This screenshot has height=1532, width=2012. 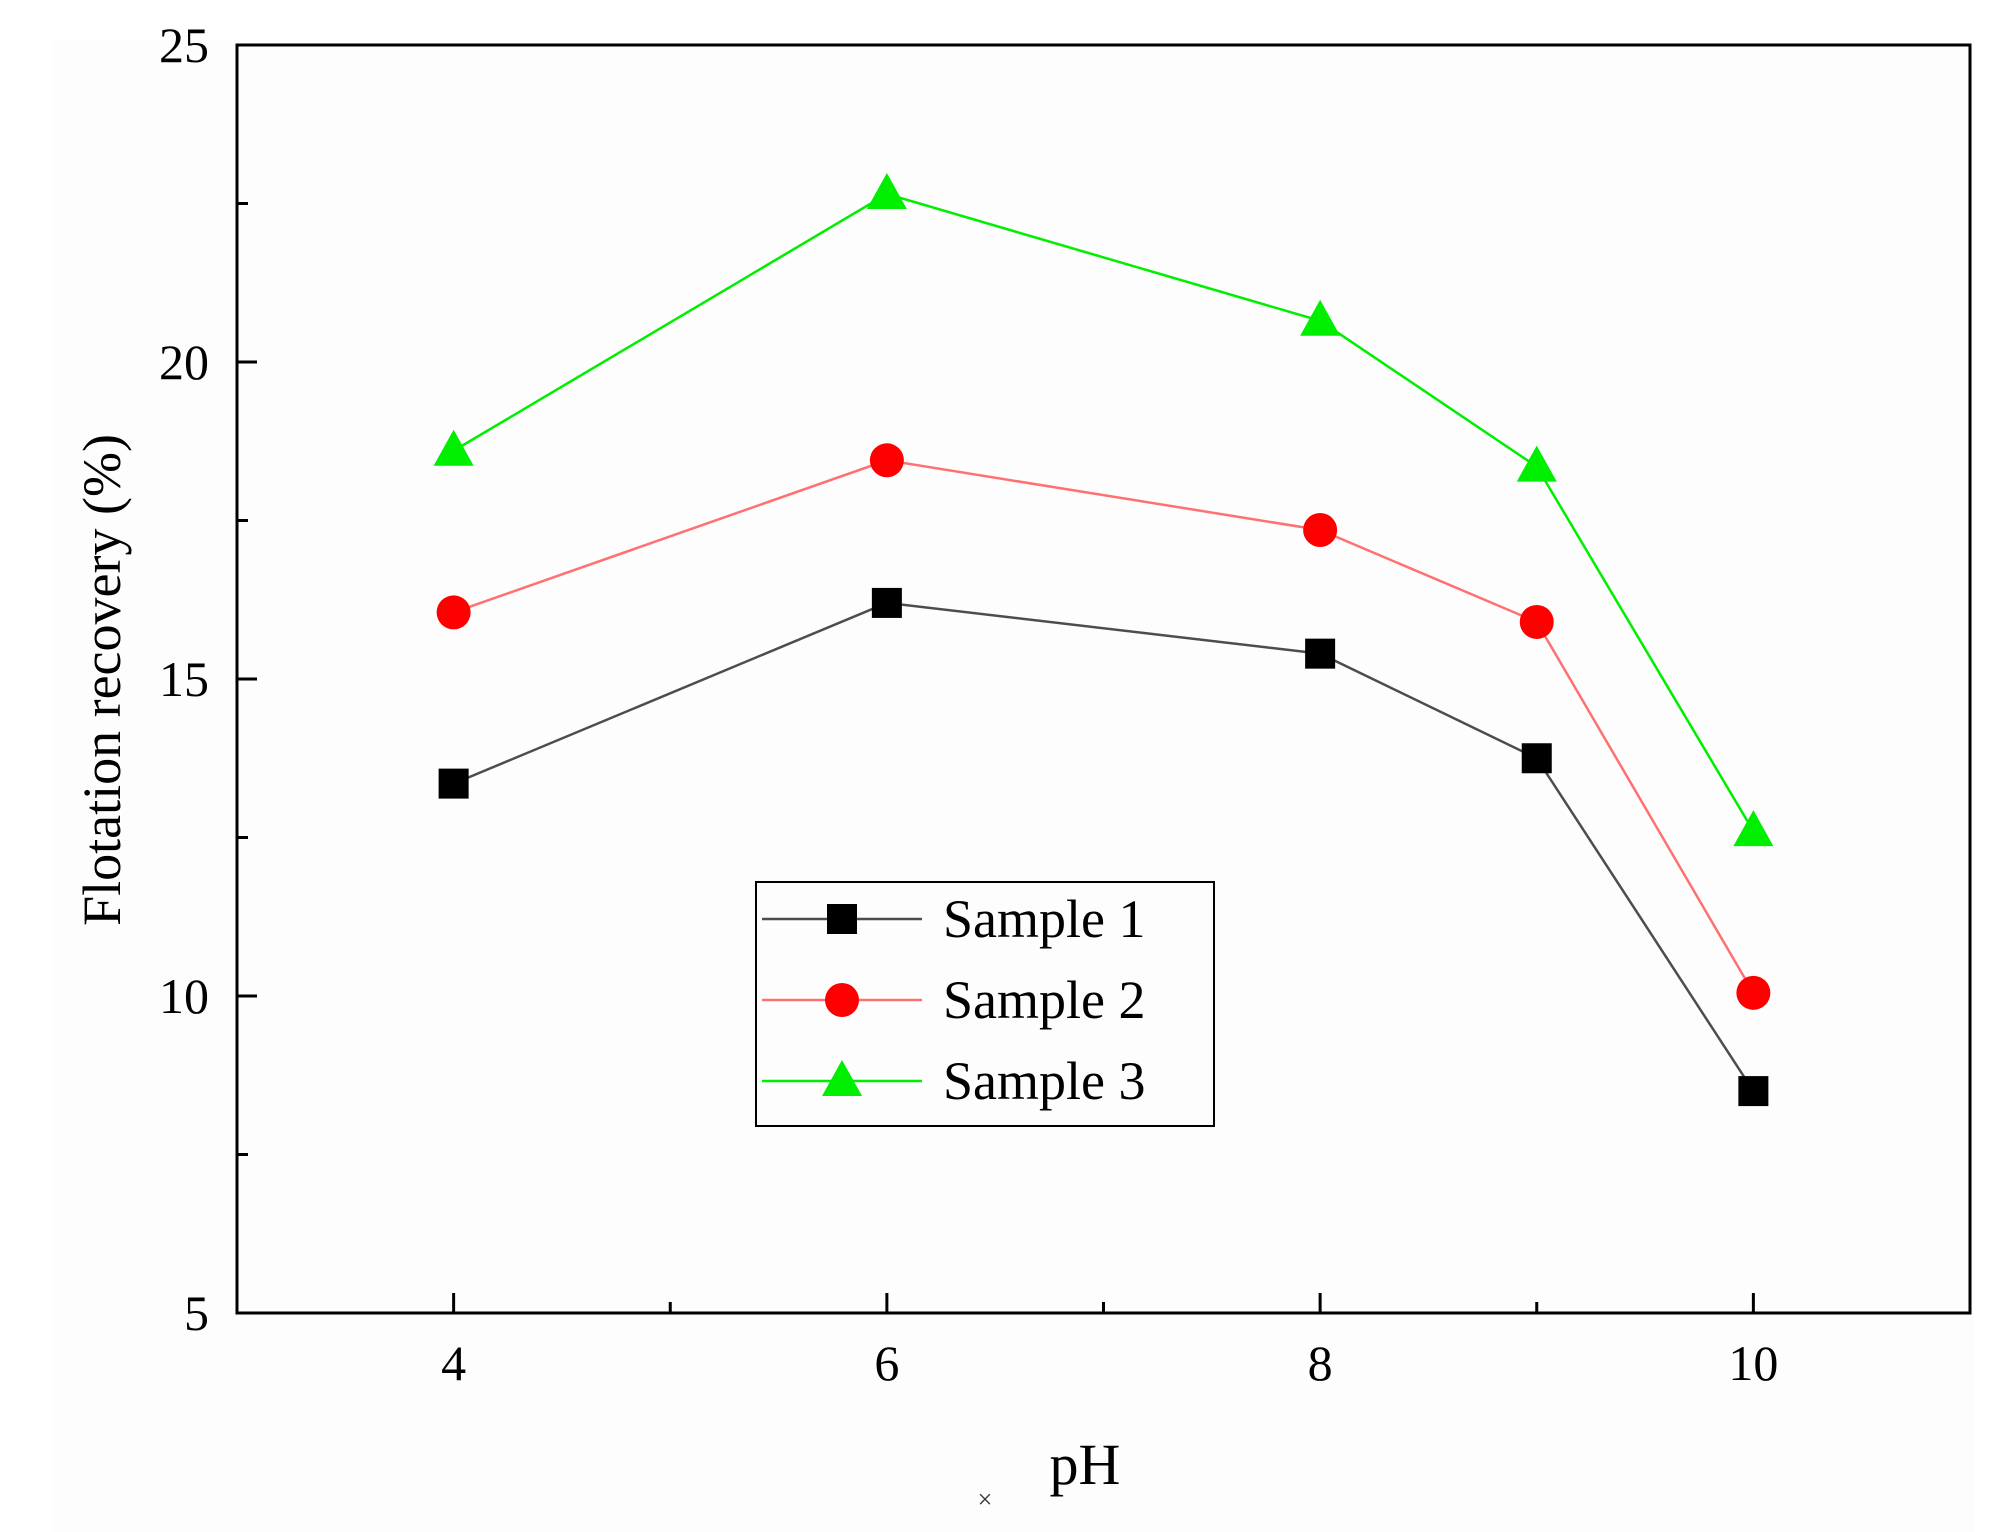 I want to click on legend-label: Sample 1, so click(x=1044, y=919).